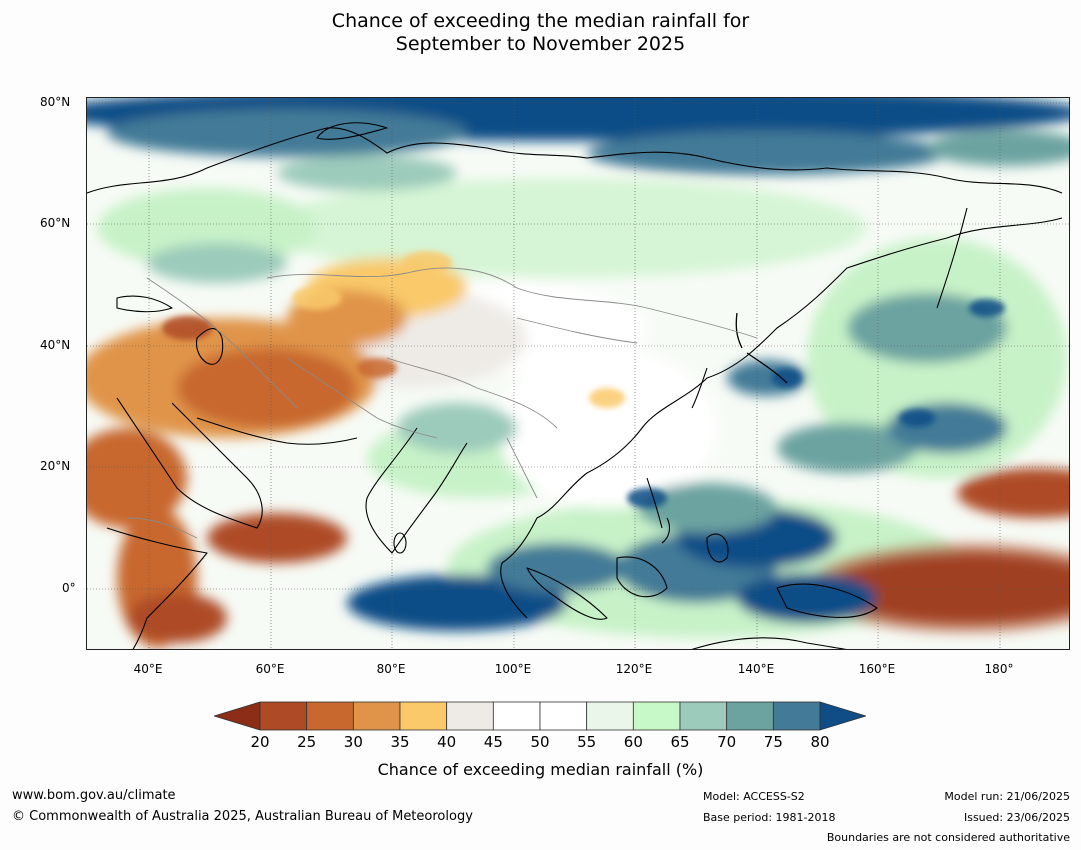  I want to click on title-line-2: September to November 2025, so click(540, 44).